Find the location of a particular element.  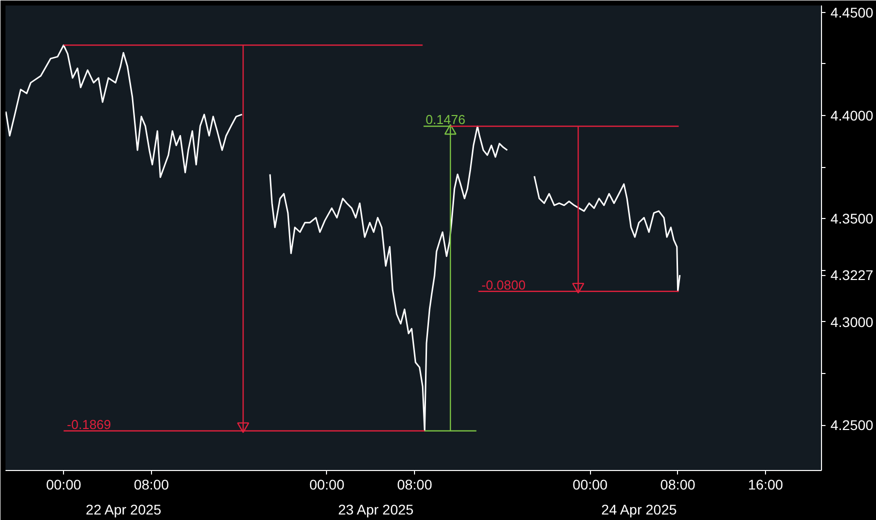

annotation: -0.1869 is located at coordinates (89, 424).